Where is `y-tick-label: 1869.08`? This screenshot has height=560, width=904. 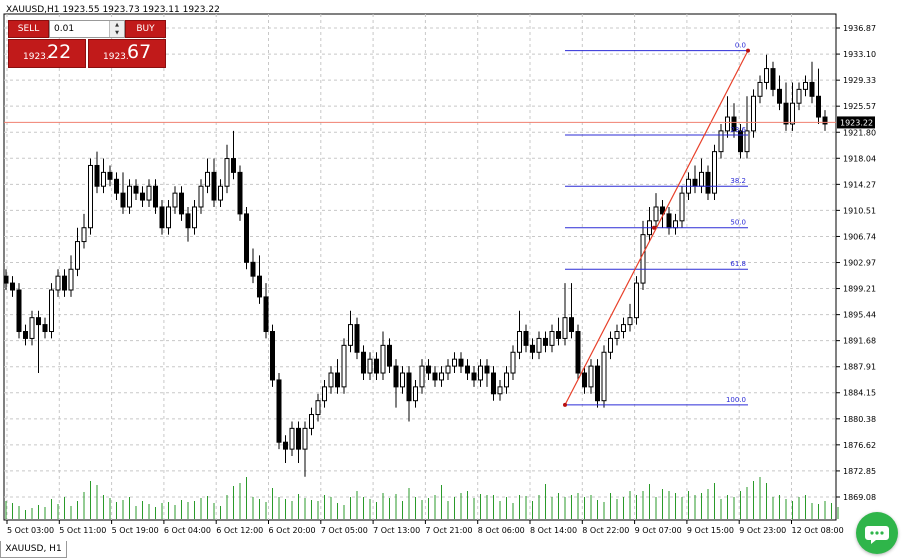 y-tick-label: 1869.08 is located at coordinates (859, 497).